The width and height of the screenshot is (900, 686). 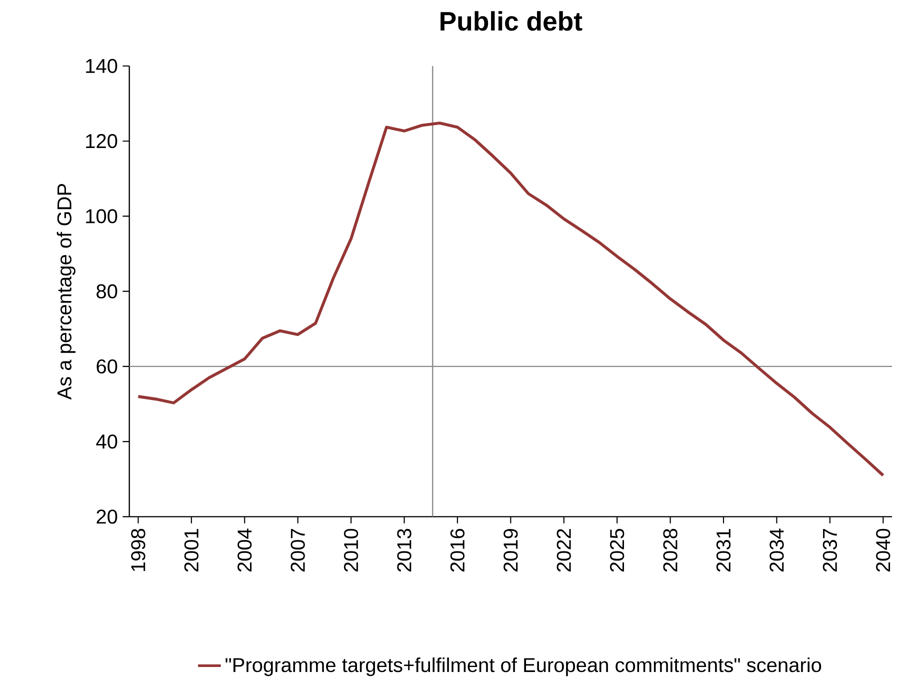 I want to click on x-tick-label: 2001, so click(x=191, y=550).